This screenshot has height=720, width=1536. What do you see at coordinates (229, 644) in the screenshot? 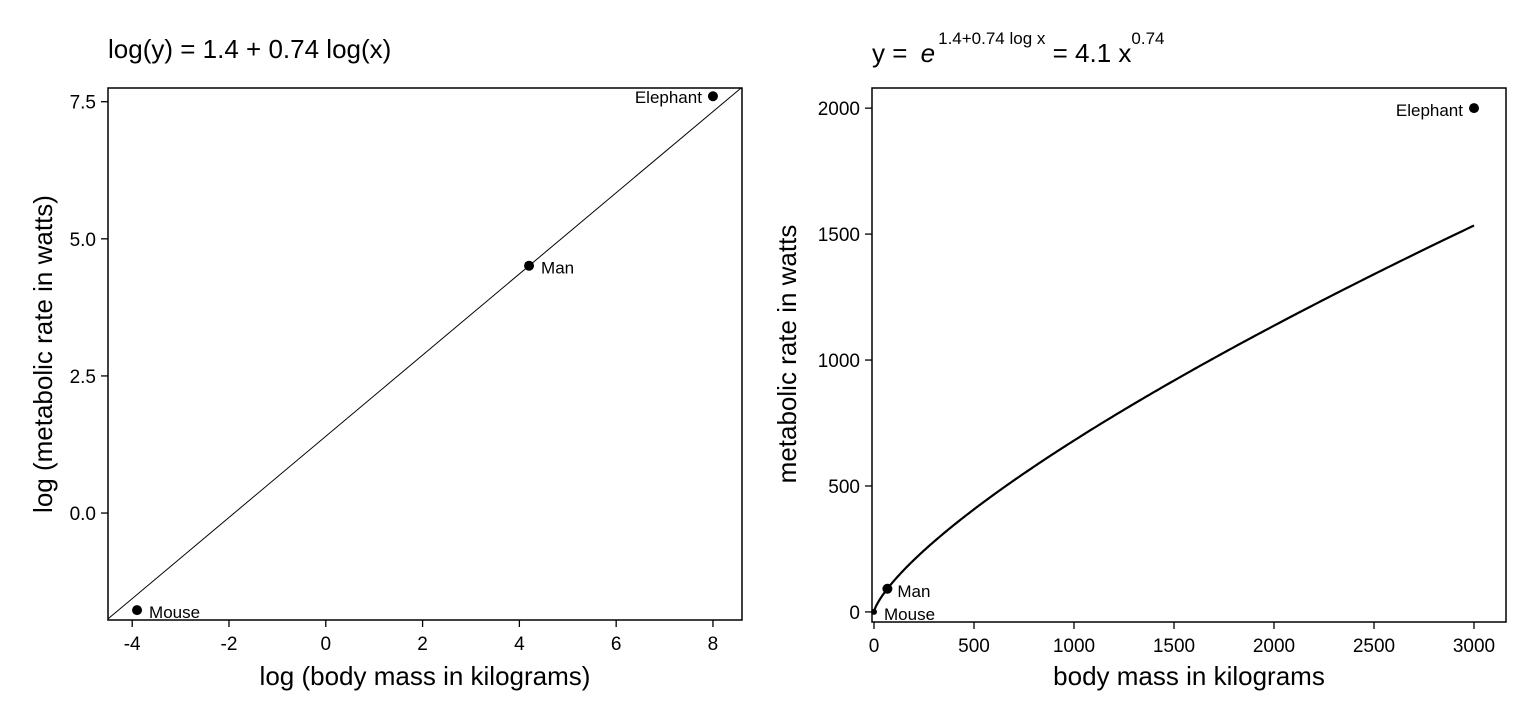
I see `x-tick-label: -2` at bounding box center [229, 644].